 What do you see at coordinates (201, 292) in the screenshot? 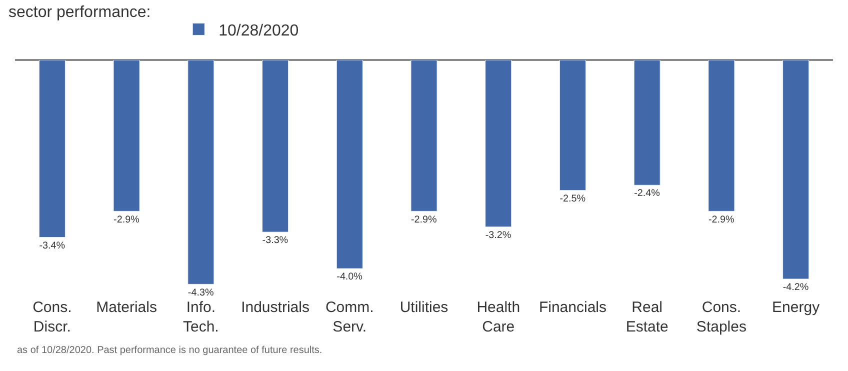
I see `data-label: -4.3%` at bounding box center [201, 292].